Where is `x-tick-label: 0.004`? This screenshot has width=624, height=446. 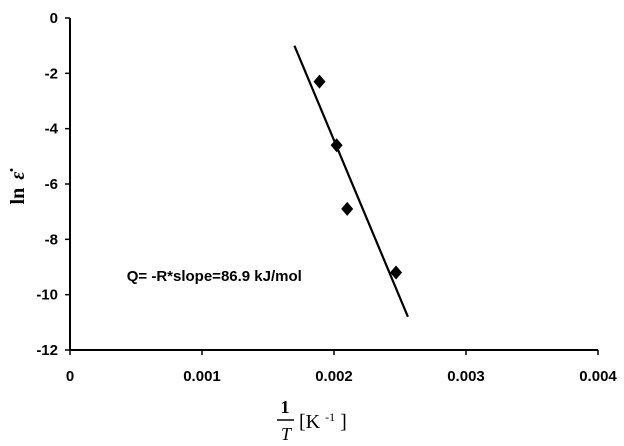
x-tick-label: 0.004 is located at coordinates (598, 376).